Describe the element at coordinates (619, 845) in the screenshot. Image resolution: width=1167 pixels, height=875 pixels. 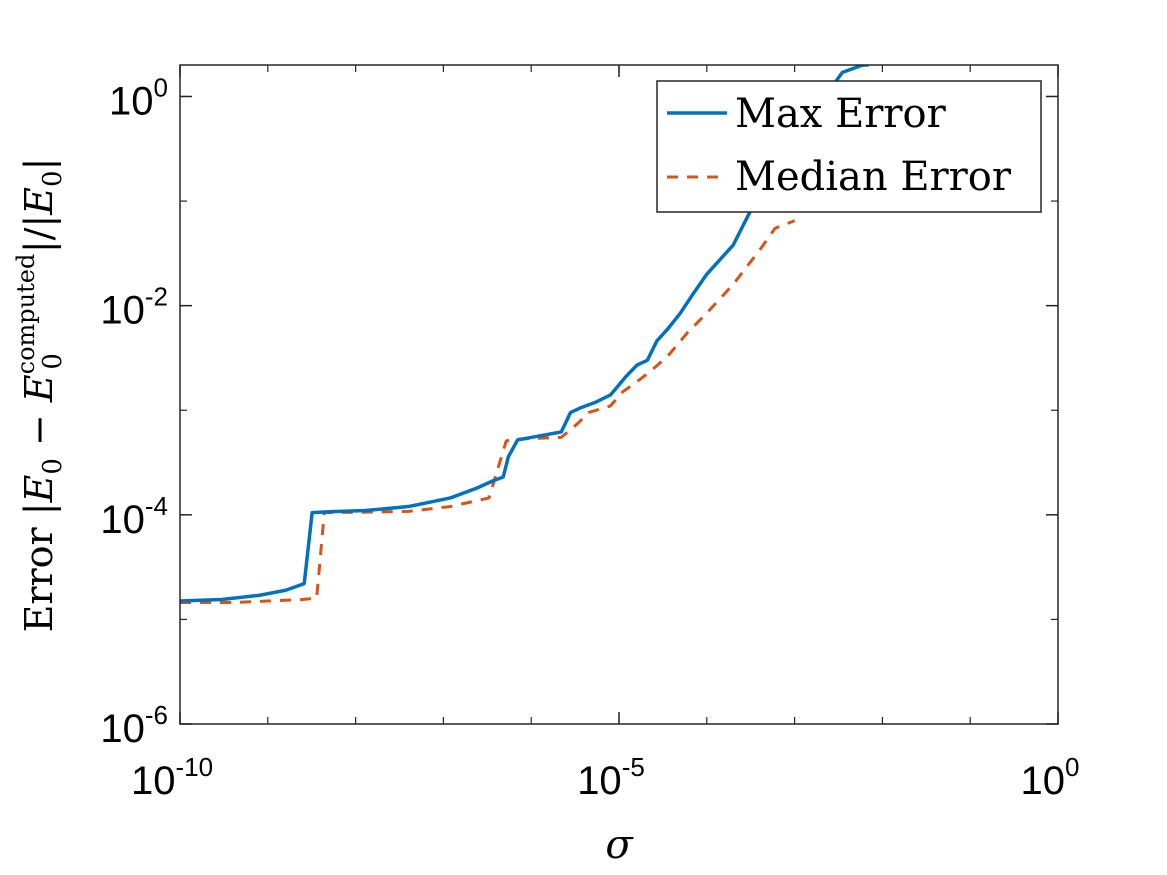
I see `x-axis-label: σ` at that location.